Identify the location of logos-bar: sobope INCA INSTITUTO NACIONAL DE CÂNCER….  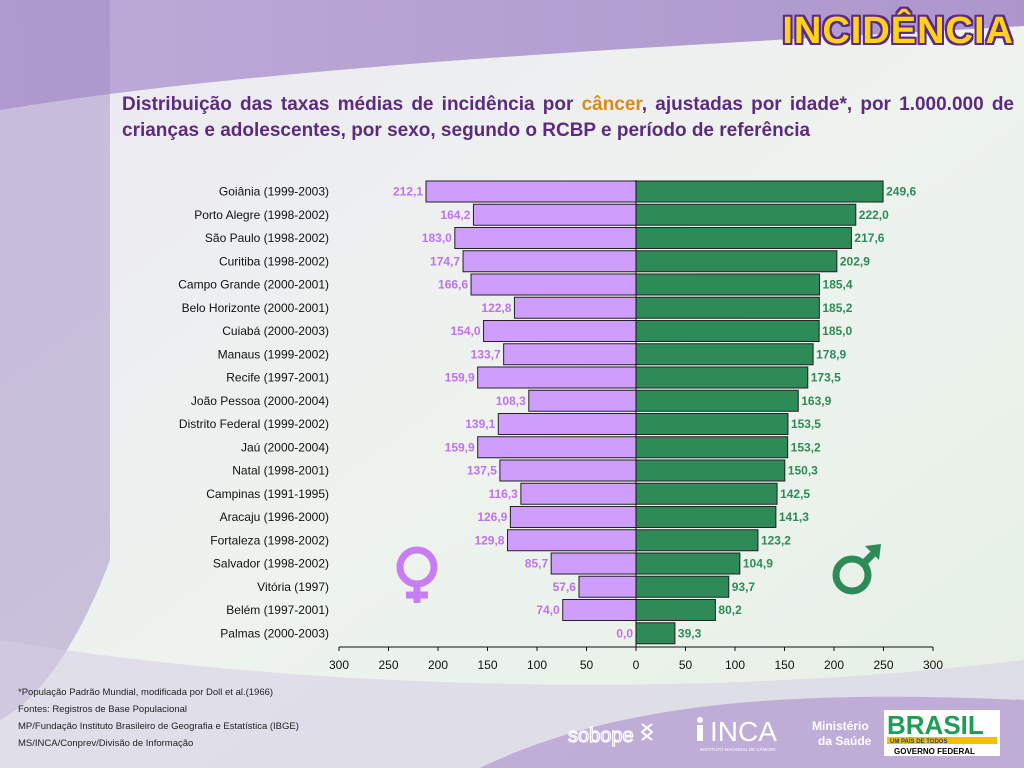
(783, 733).